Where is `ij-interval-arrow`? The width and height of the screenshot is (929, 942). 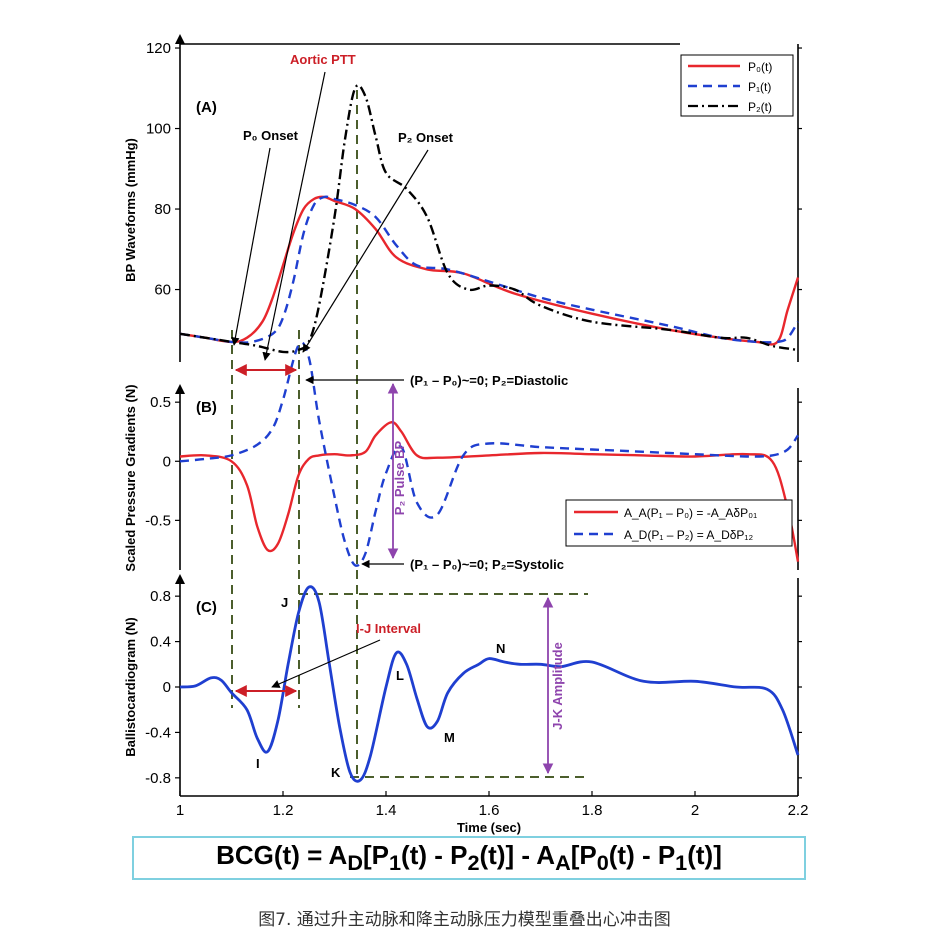
ij-interval-arrow is located at coordinates (326, 663).